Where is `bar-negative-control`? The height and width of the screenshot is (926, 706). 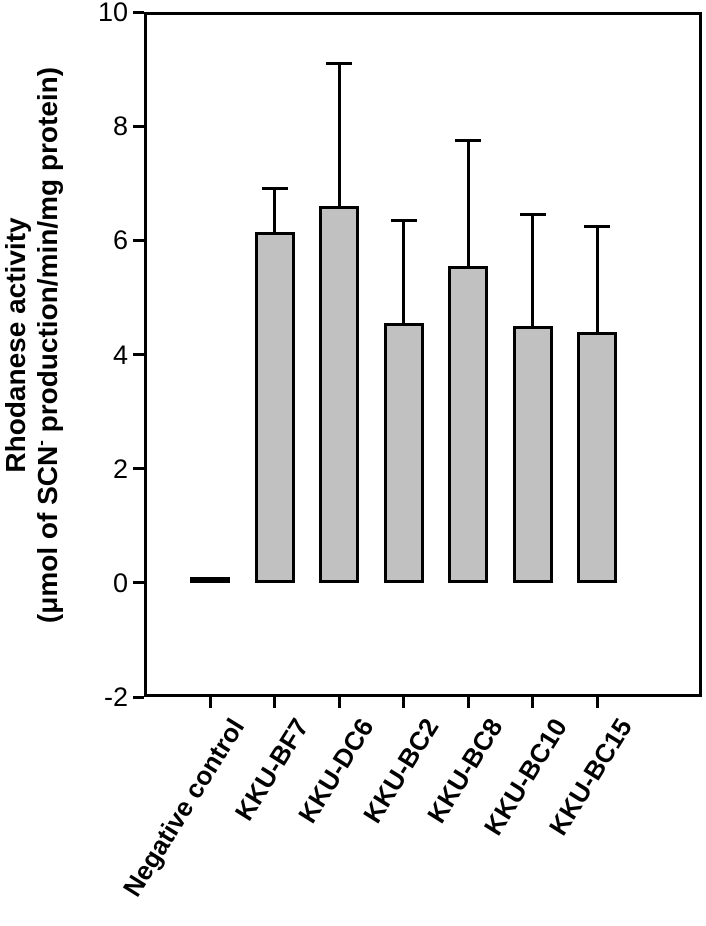 bar-negative-control is located at coordinates (210, 580).